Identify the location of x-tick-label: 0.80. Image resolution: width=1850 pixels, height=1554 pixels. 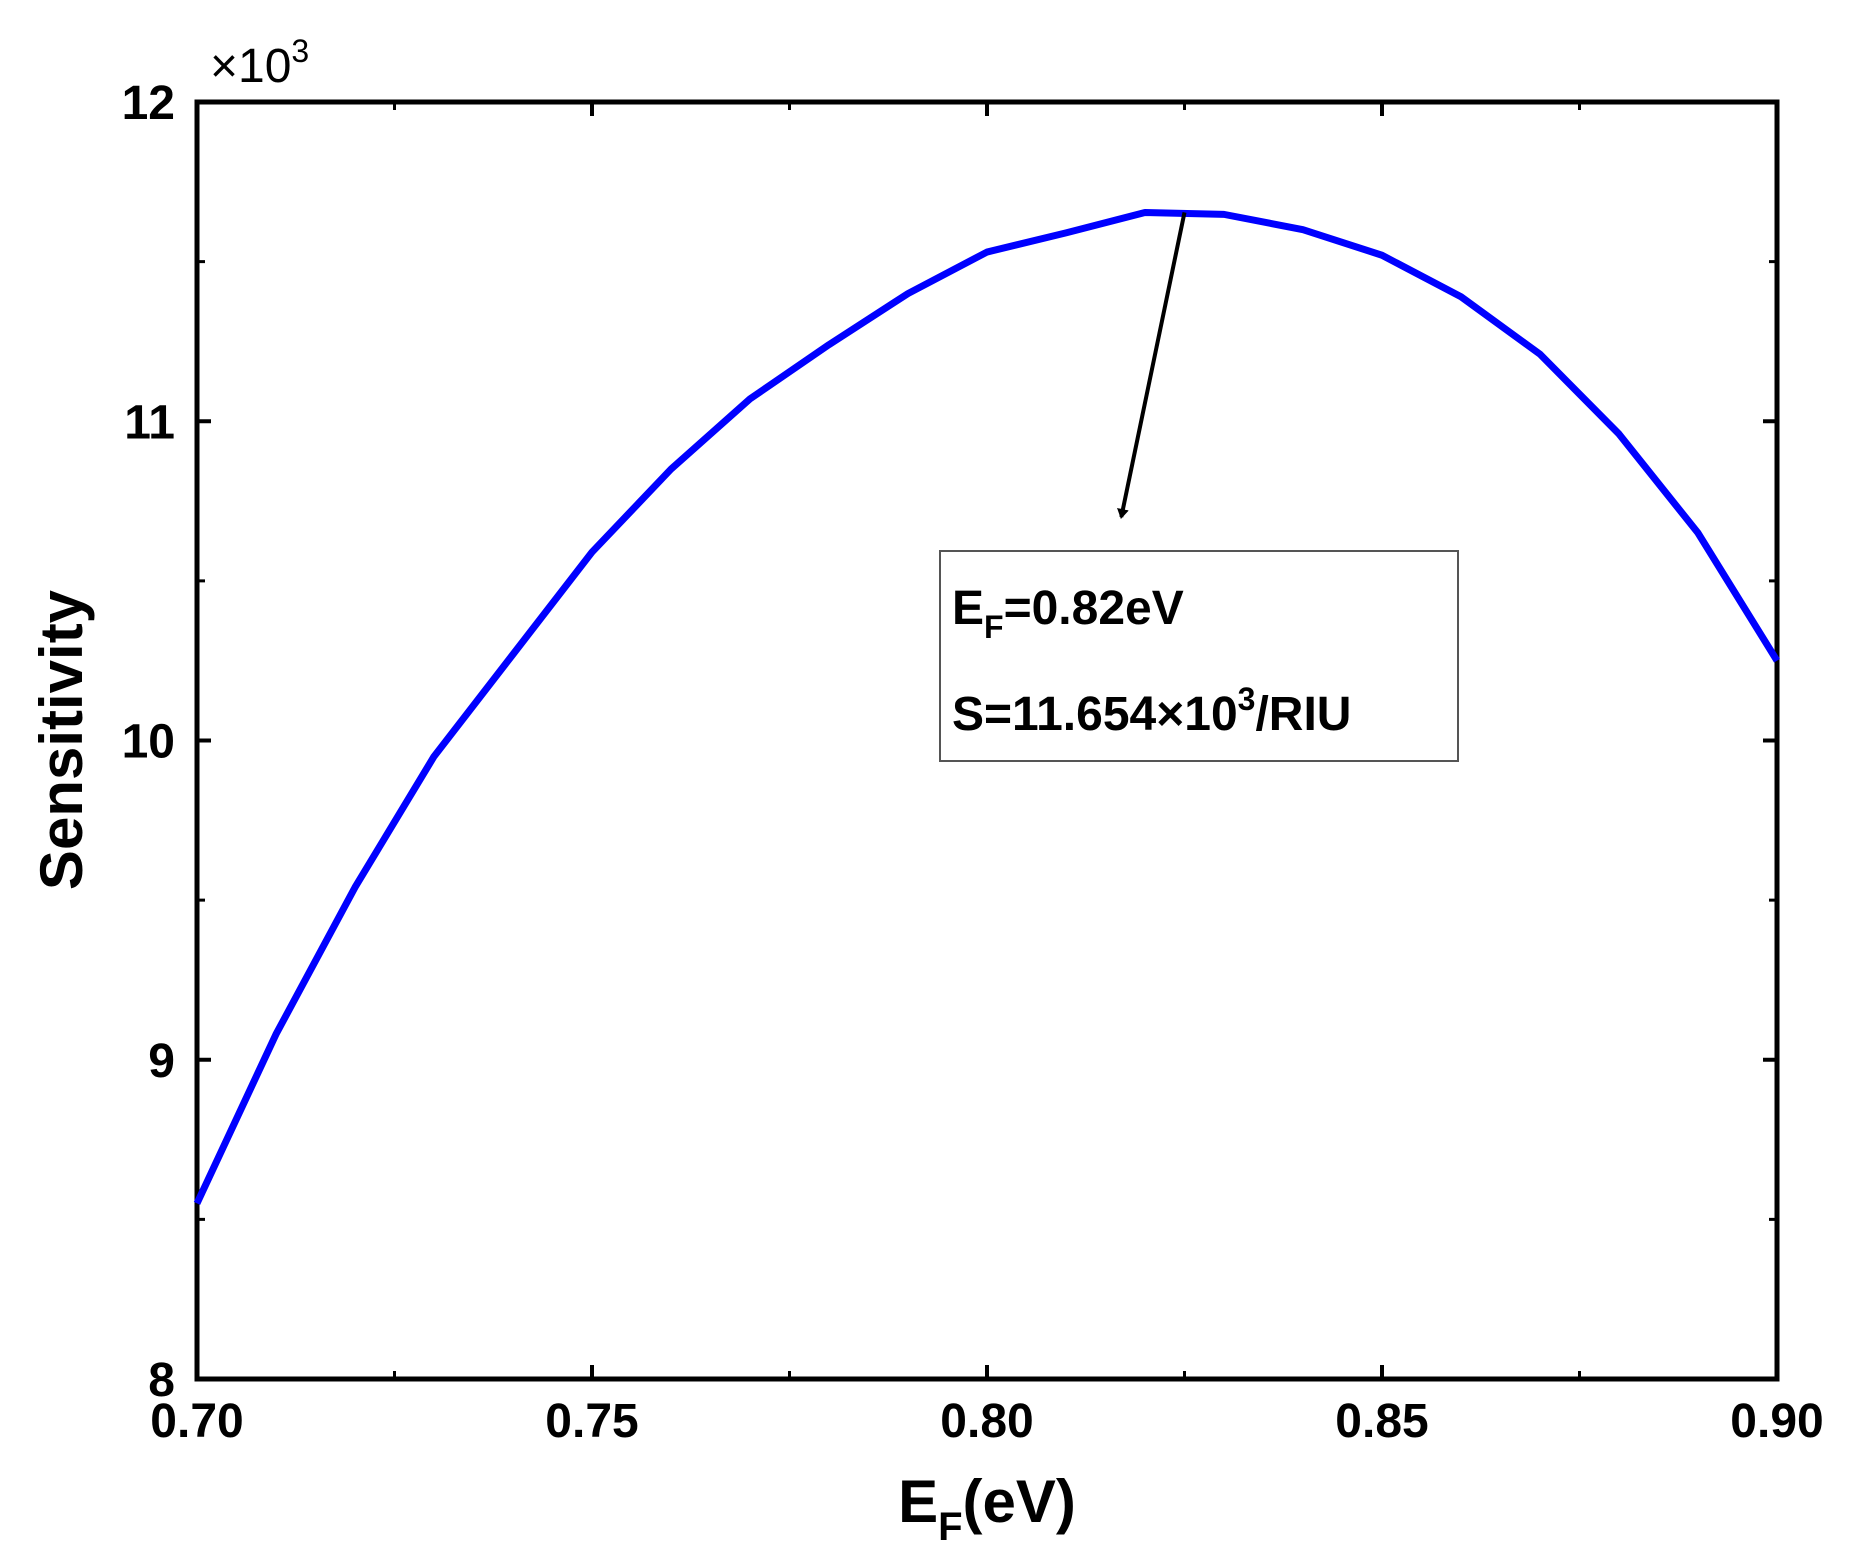
(986, 1421).